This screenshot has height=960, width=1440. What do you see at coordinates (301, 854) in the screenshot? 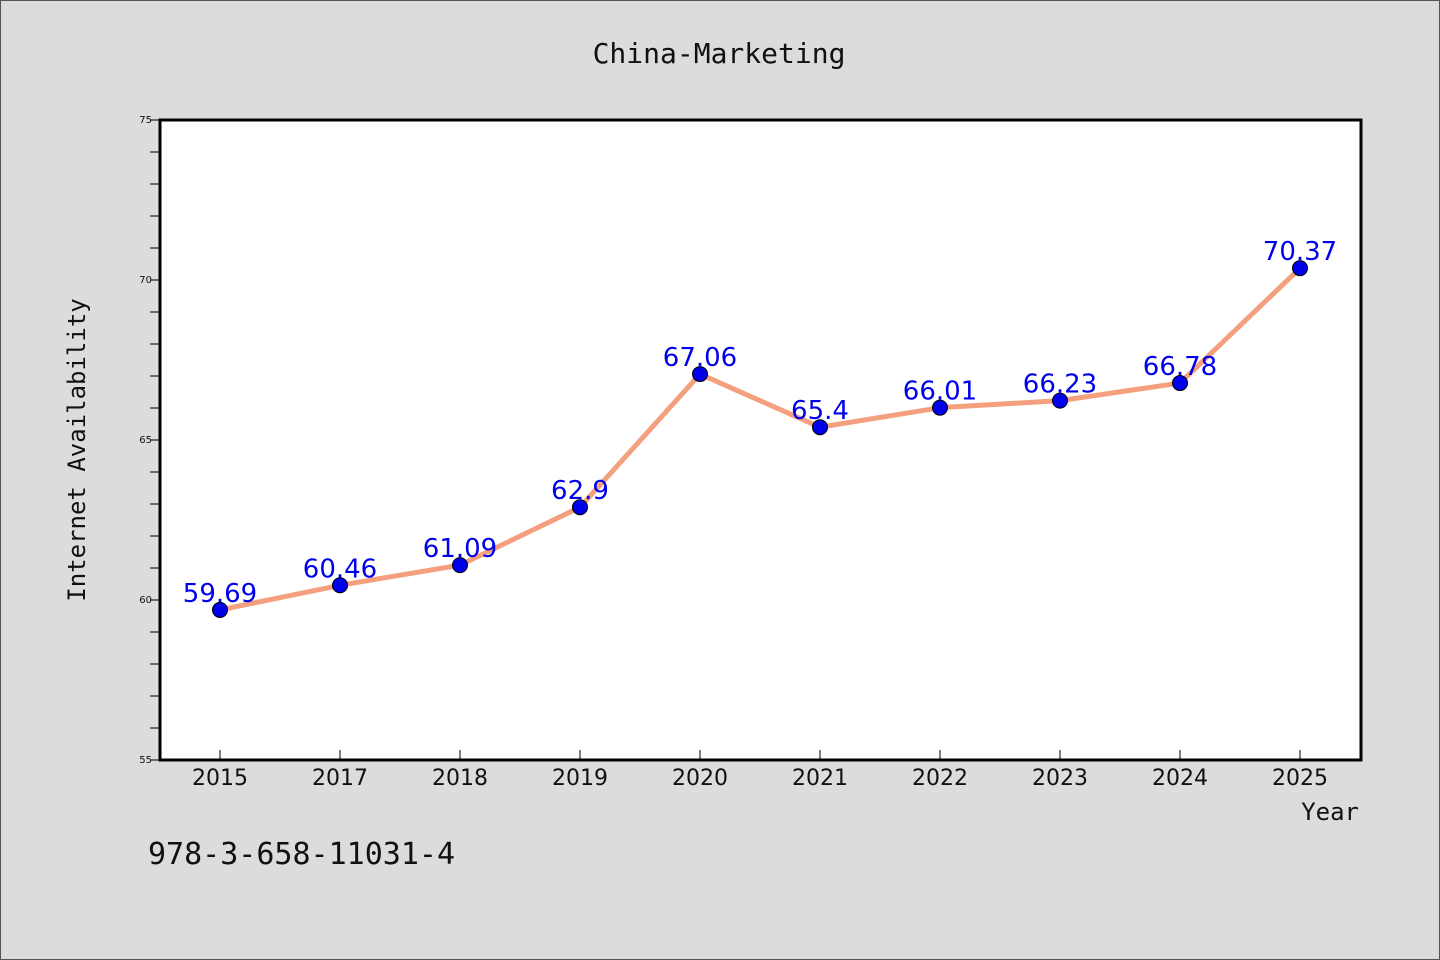
I see `isbn-label: 978-3-658-11031-4` at bounding box center [301, 854].